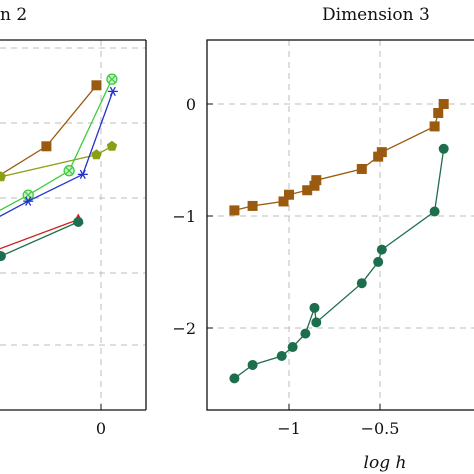 The width and height of the screenshot is (474, 474). What do you see at coordinates (101, 428) in the screenshot?
I see `panel-1-x-tick-label: 0` at bounding box center [101, 428].